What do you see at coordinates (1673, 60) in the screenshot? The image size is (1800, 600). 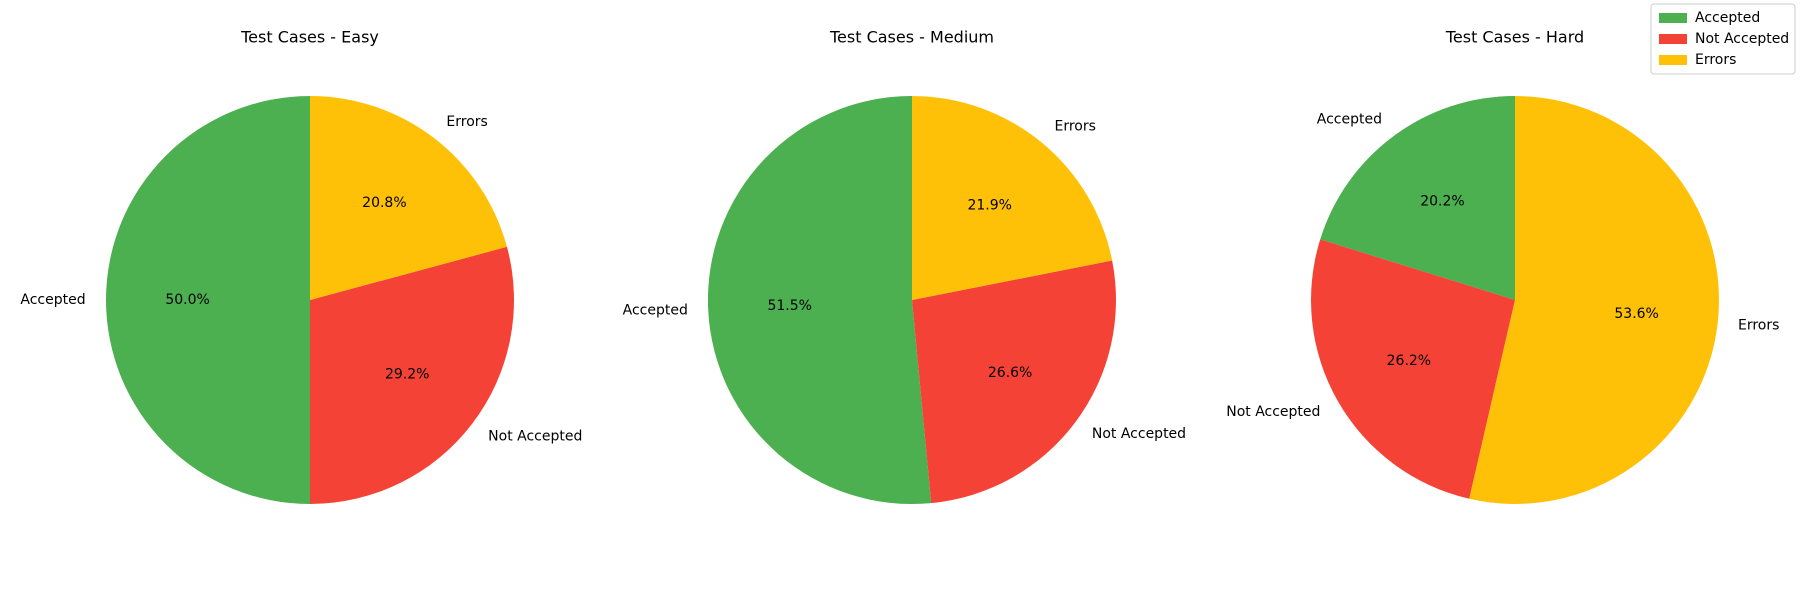 I see `legend-swatch-errors` at bounding box center [1673, 60].